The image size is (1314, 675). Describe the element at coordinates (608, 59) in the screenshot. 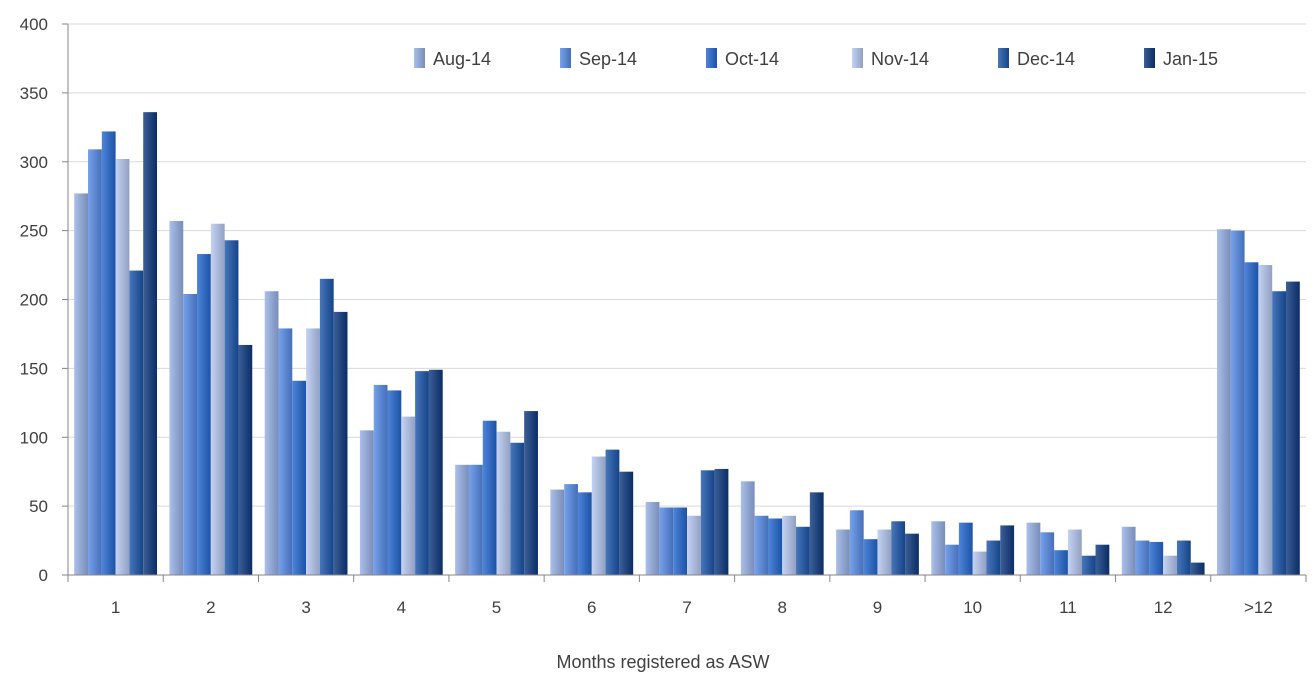

I see `legend-label: Sep-14` at that location.